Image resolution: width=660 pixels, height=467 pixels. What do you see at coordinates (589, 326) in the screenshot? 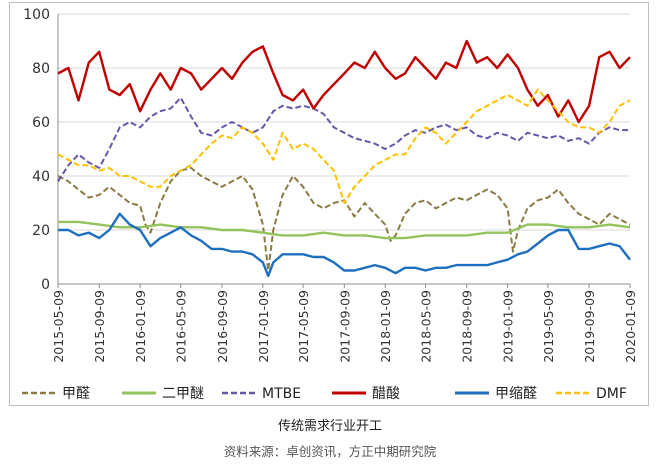
I see `x-tick-label: 2019-09-09` at bounding box center [589, 326].